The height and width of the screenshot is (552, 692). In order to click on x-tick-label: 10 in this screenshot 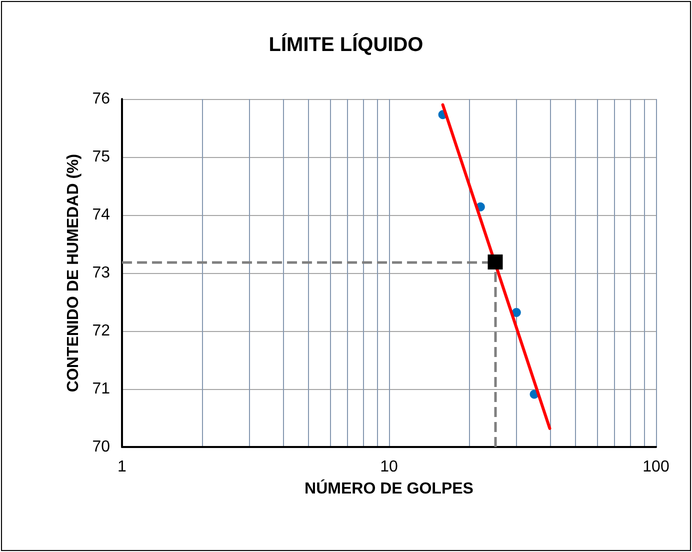, I will do `click(389, 467)`.